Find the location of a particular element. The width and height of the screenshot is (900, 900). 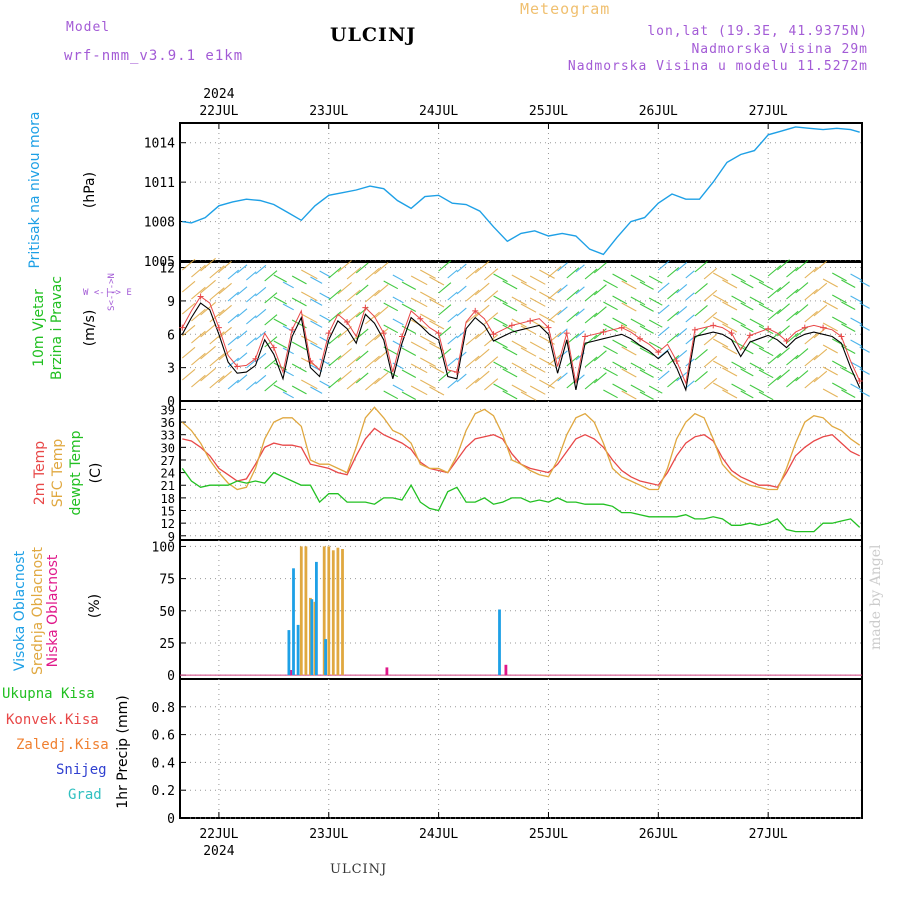

ytick-label-pressure: 1011 is located at coordinates (159, 183).